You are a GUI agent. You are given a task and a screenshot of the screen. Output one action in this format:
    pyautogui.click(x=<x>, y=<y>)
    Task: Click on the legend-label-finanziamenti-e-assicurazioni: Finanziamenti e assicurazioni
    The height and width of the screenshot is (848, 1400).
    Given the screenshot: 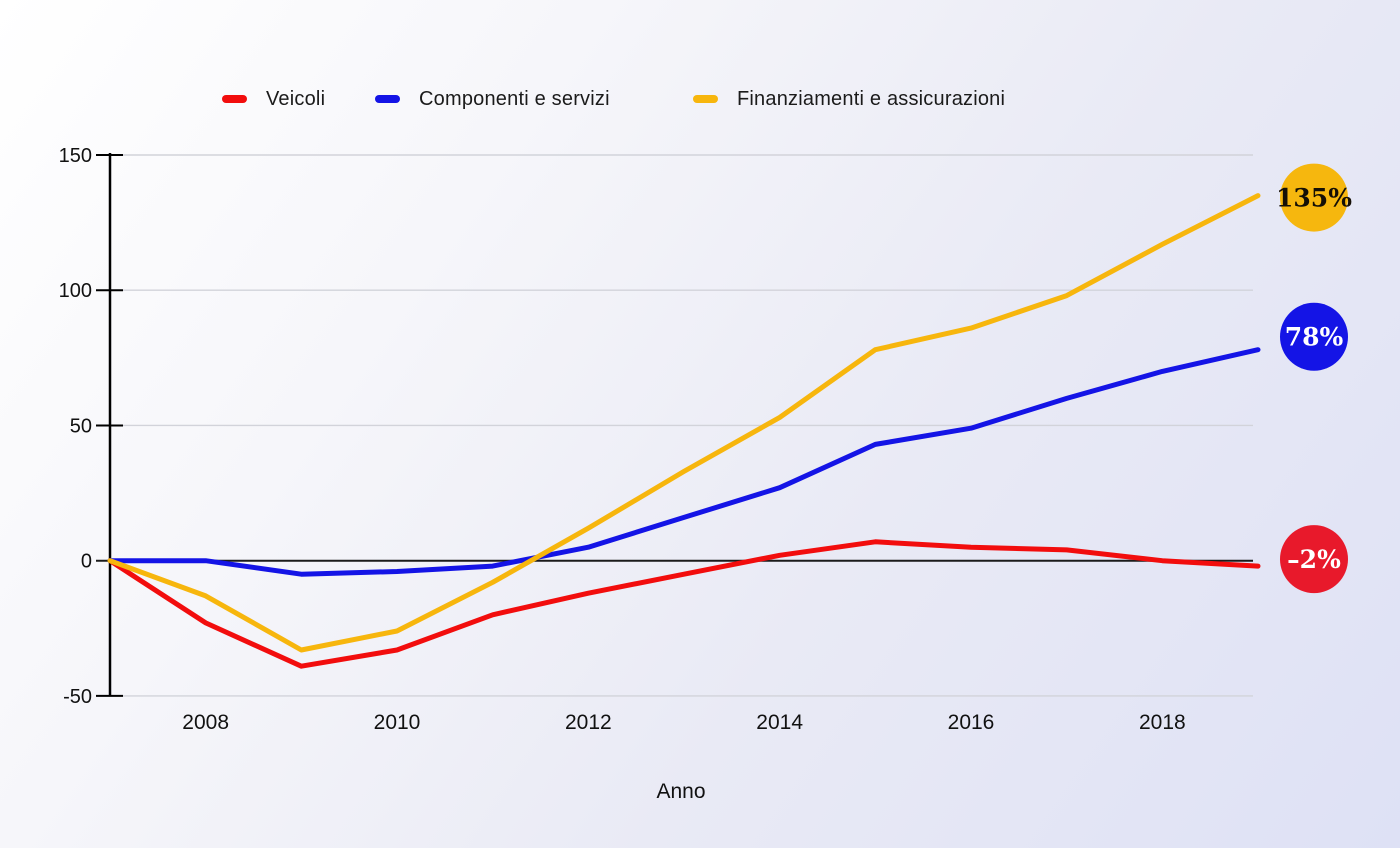 What is the action you would take?
    pyautogui.click(x=871, y=98)
    